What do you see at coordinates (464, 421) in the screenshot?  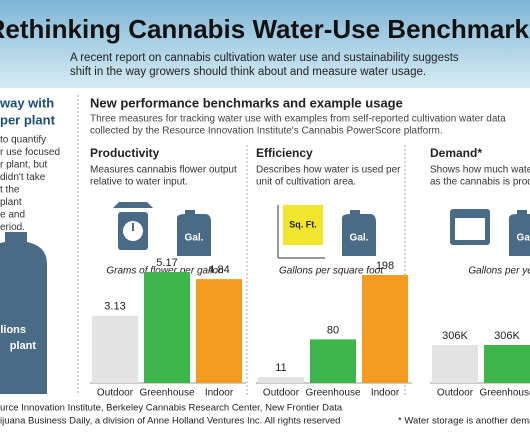 I see `footer-note: * Water storage is another demand` at bounding box center [464, 421].